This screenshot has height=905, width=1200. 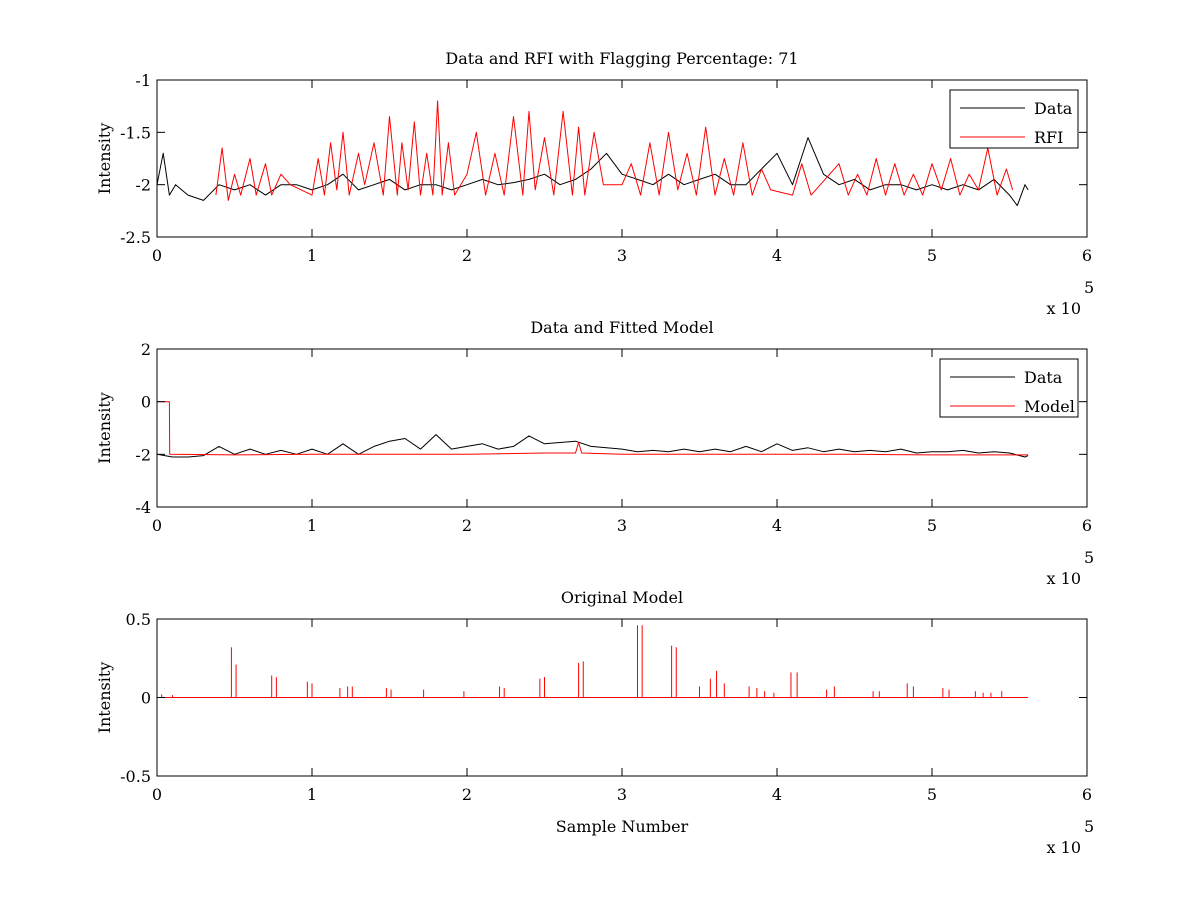 I want to click on legend: Data RFI, so click(x=1014, y=119).